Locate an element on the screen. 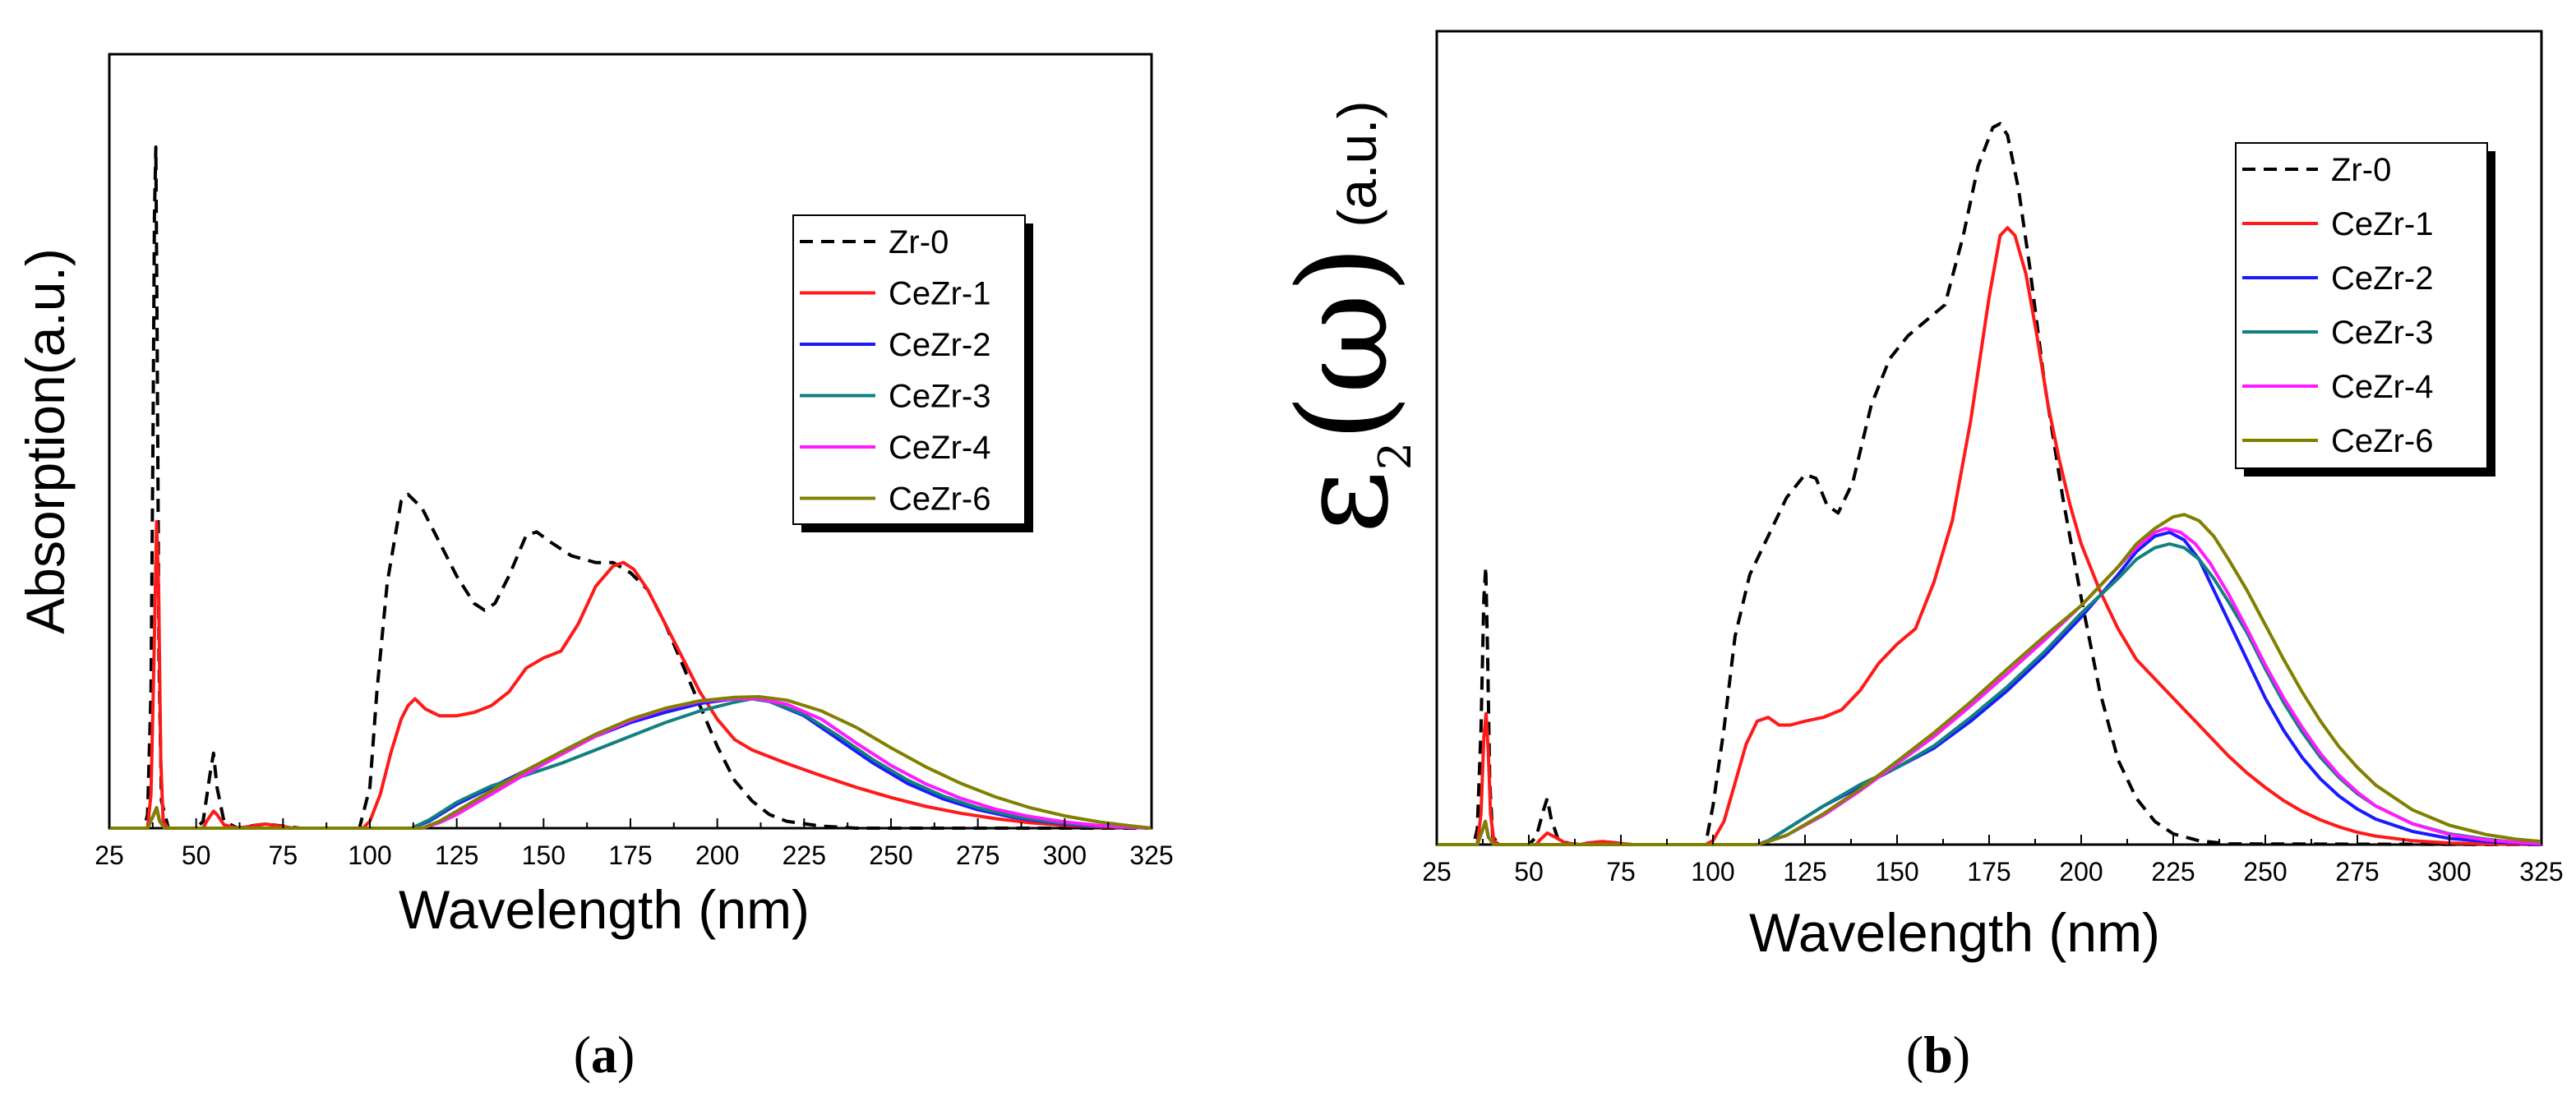 The height and width of the screenshot is (1096, 2576). x-tick-label-a: 250 is located at coordinates (891, 855).